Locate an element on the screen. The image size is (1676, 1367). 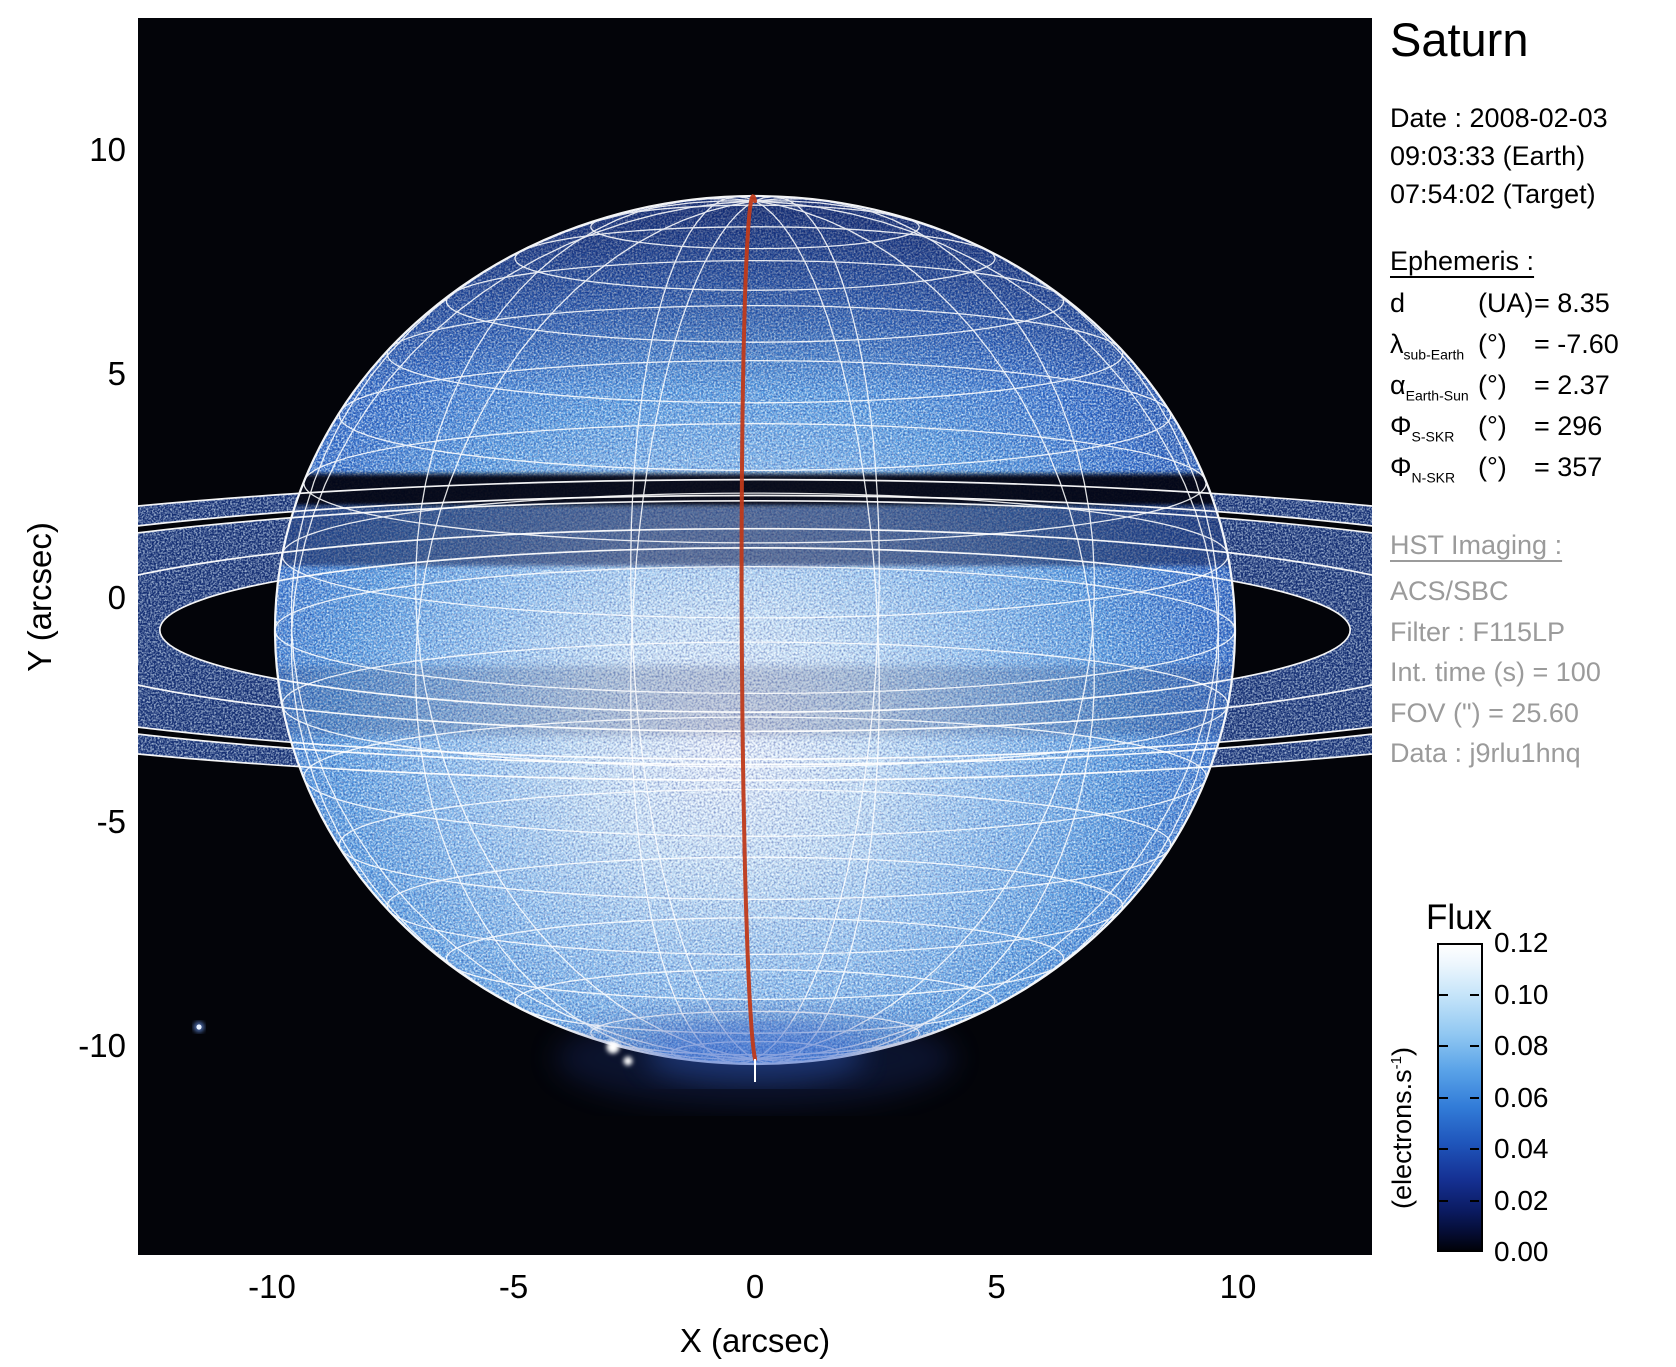
observation-time-target: 07:54:02 (Target) is located at coordinates (1493, 194).